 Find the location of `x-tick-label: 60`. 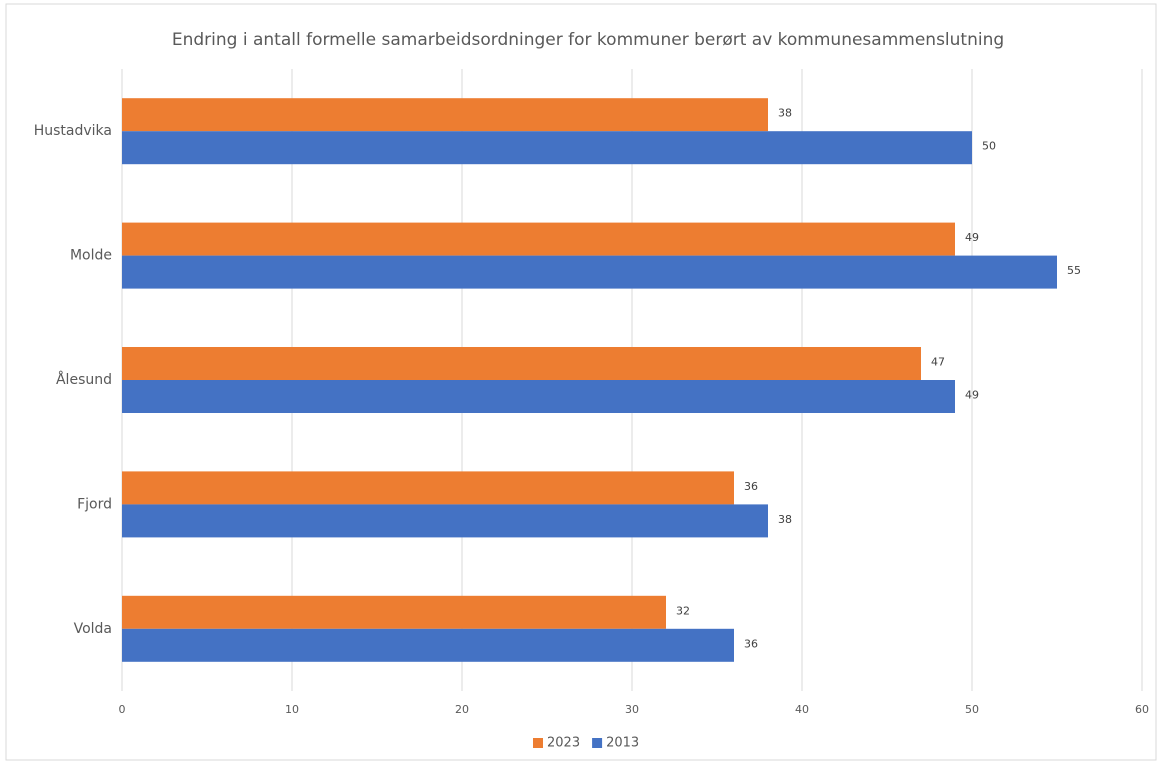

x-tick-label: 60 is located at coordinates (1142, 709).